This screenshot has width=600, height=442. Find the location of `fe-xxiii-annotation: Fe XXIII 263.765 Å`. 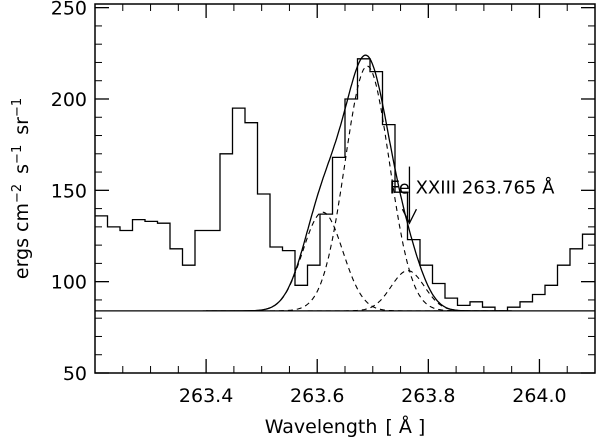

fe-xxiii-annotation: Fe XXIII 263.765 Å is located at coordinates (472, 188).